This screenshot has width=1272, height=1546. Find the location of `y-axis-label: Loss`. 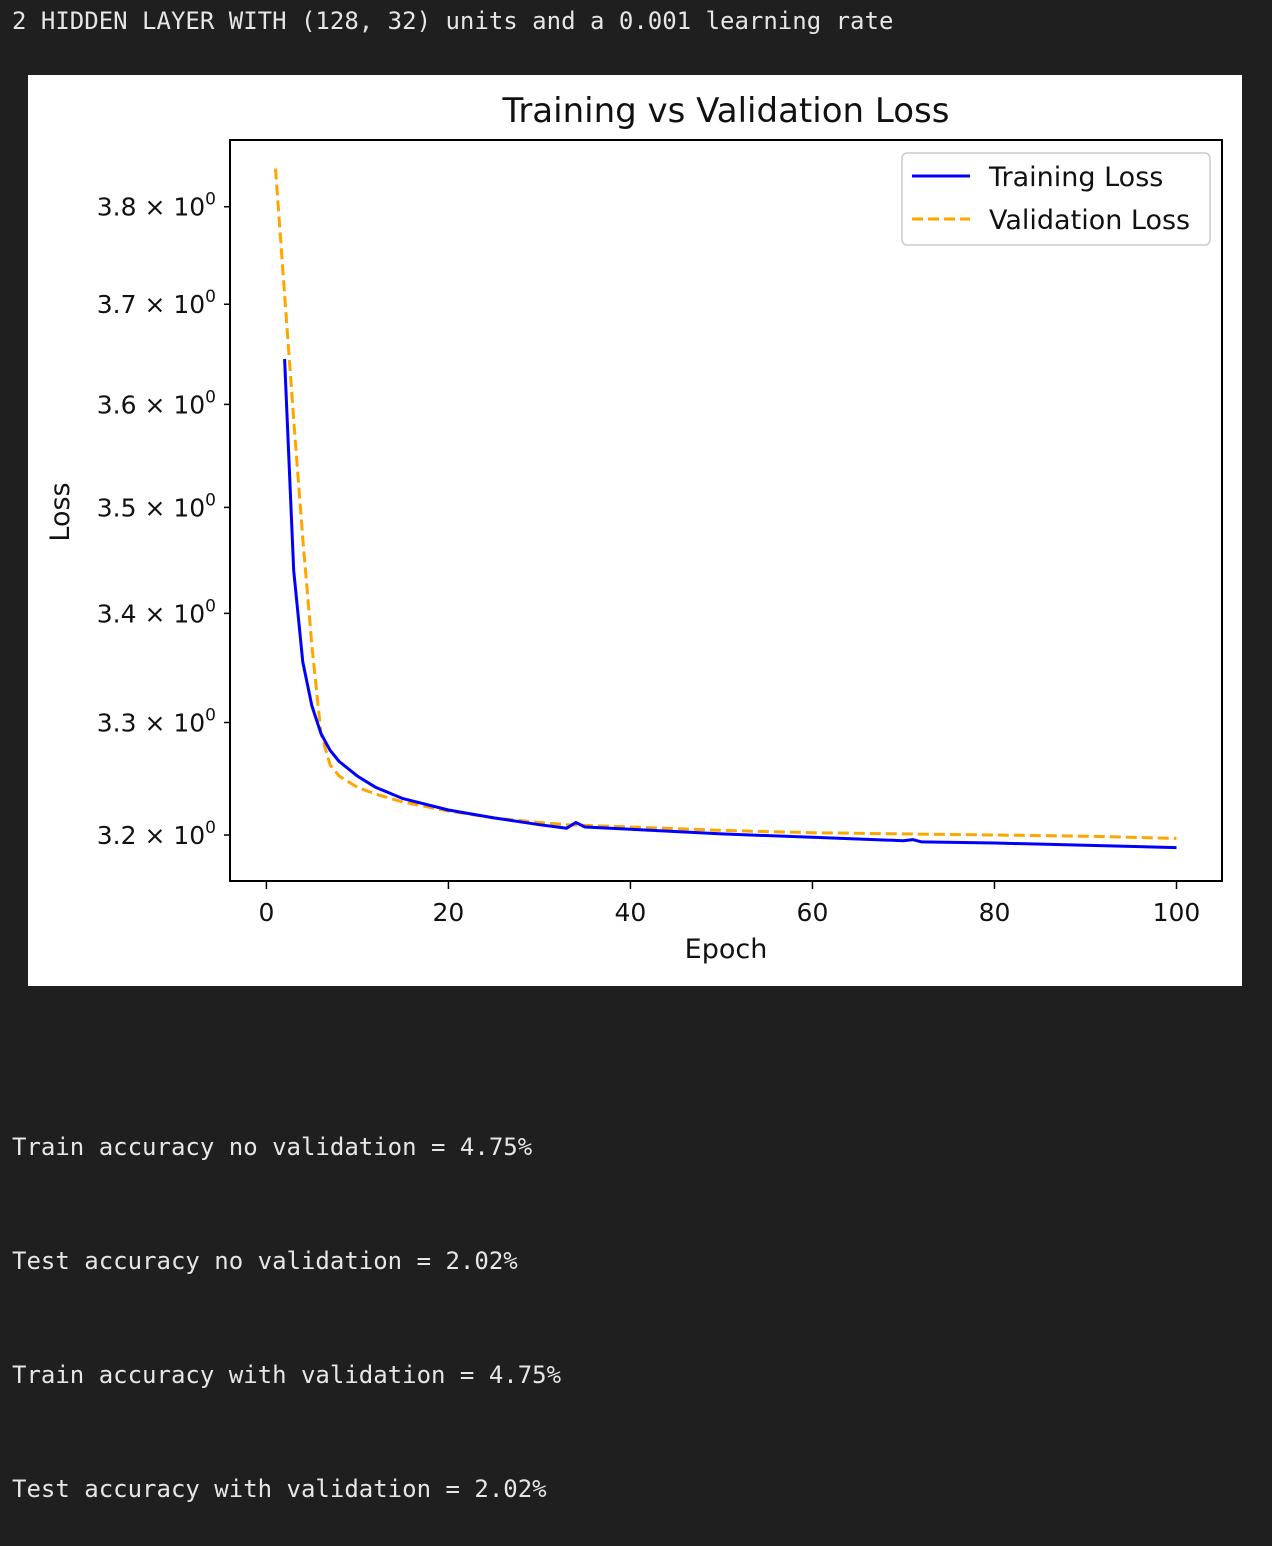

y-axis-label: Loss is located at coordinates (60, 511).